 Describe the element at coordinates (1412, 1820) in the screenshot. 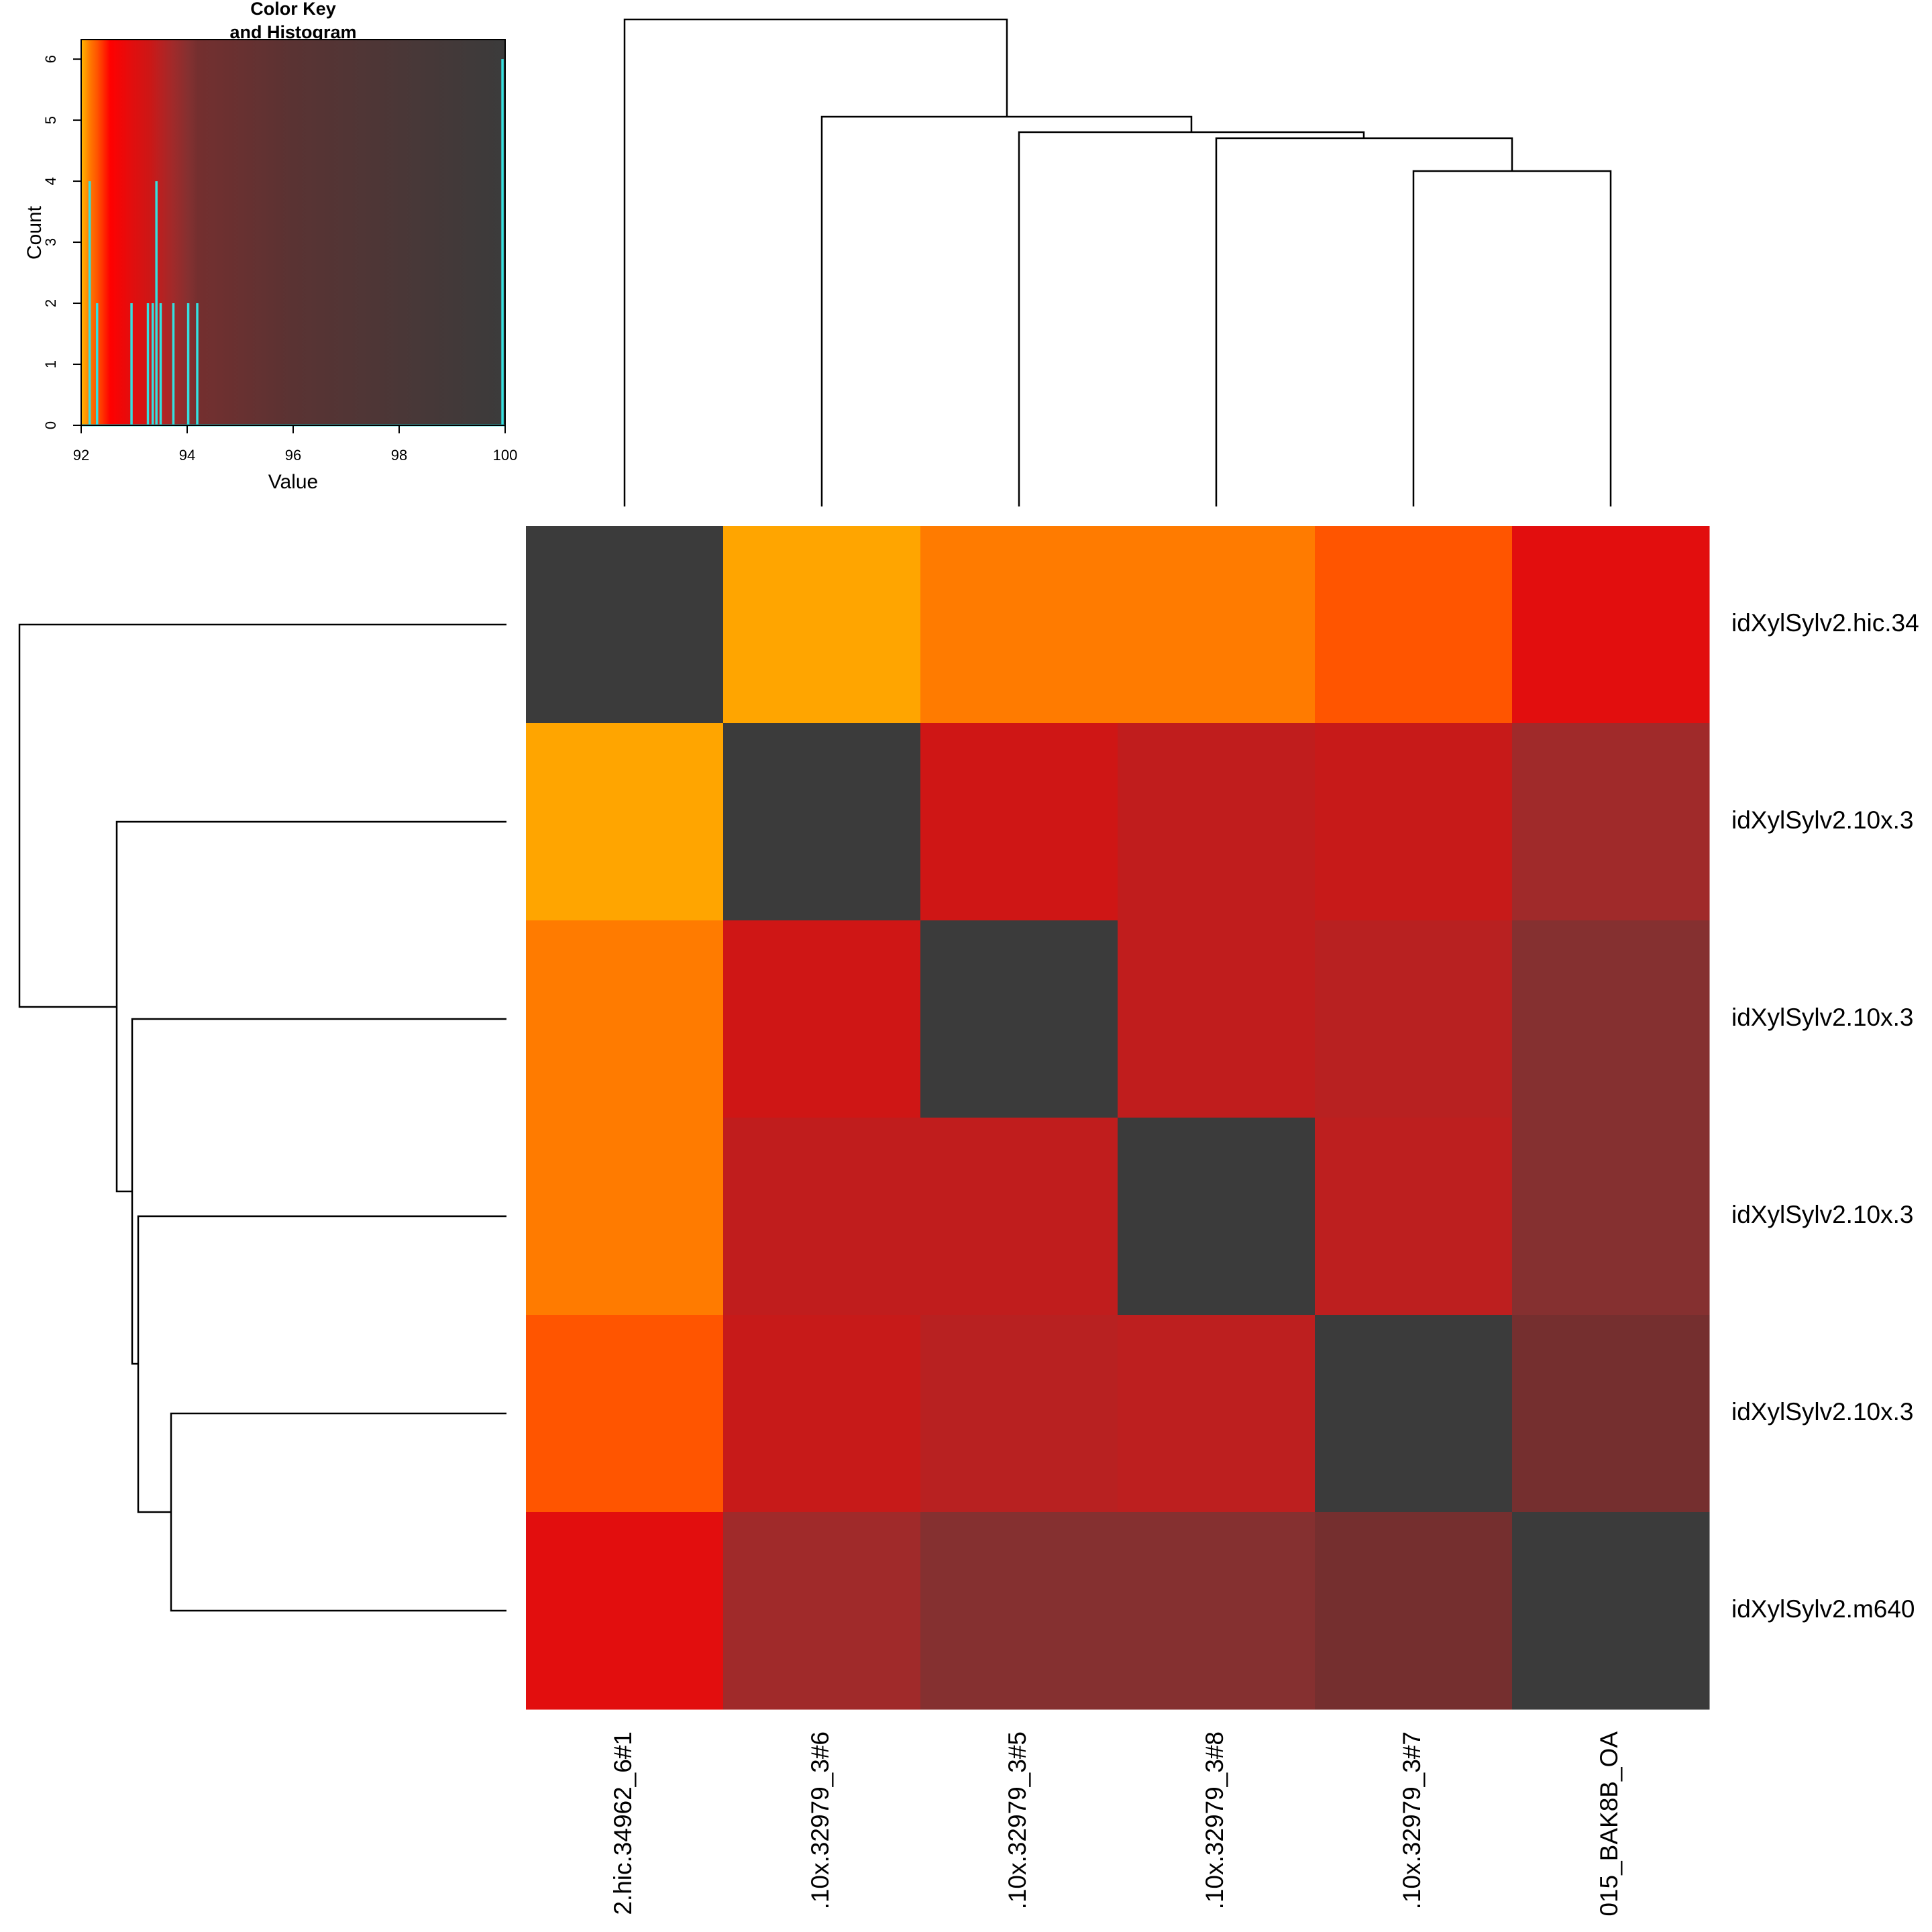

I see `column-label: .10x.32979_3#7` at that location.